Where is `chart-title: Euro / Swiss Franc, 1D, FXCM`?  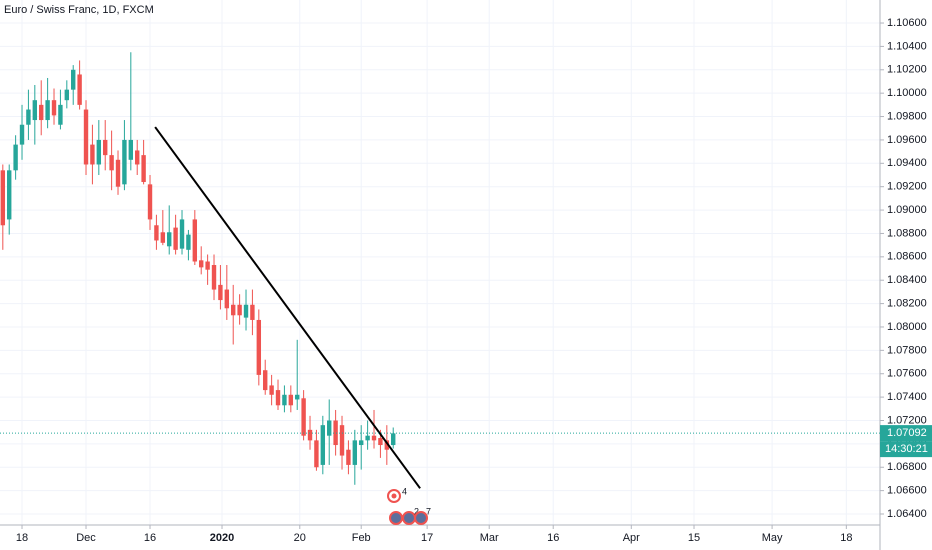 chart-title: Euro / Swiss Franc, 1D, FXCM is located at coordinates (79, 10).